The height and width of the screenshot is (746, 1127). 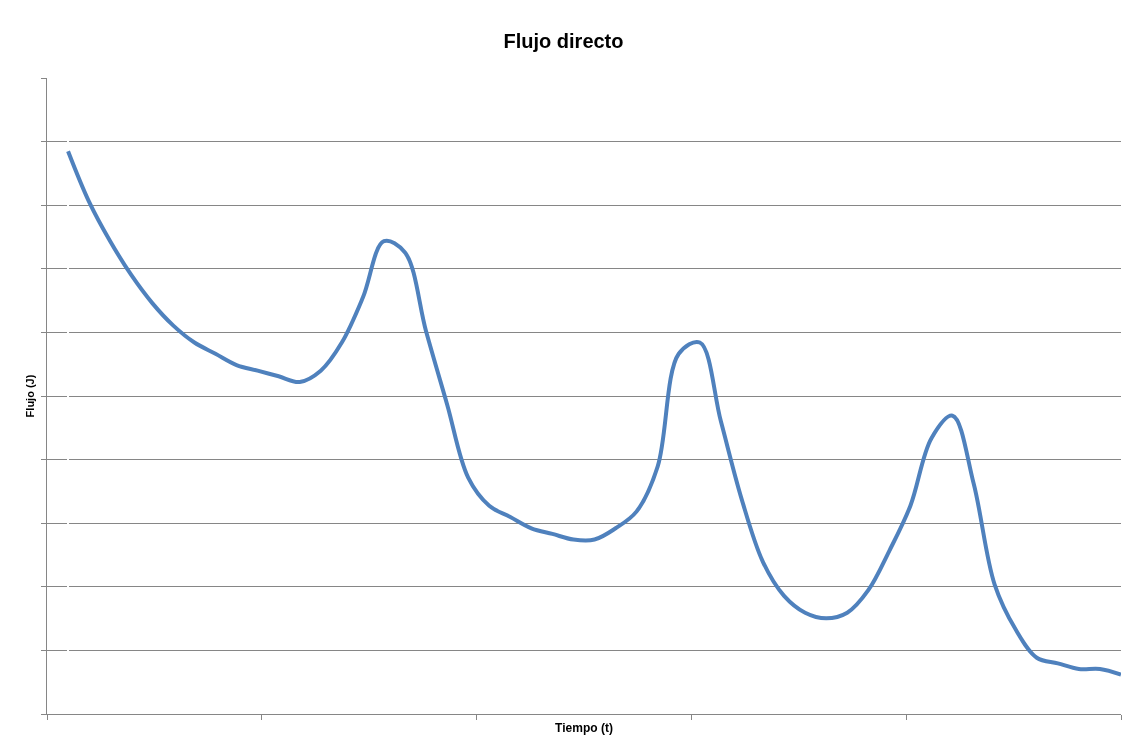 I want to click on x-axis-title: Tiempo (t), so click(x=584, y=727).